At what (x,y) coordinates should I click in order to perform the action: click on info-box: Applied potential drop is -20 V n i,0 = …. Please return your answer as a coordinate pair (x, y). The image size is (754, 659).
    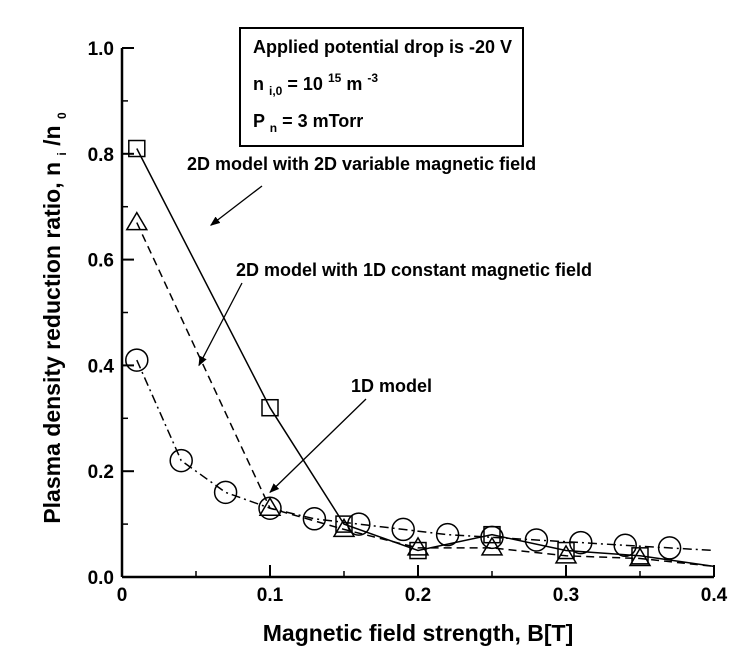
    Looking at the image, I should click on (381, 87).